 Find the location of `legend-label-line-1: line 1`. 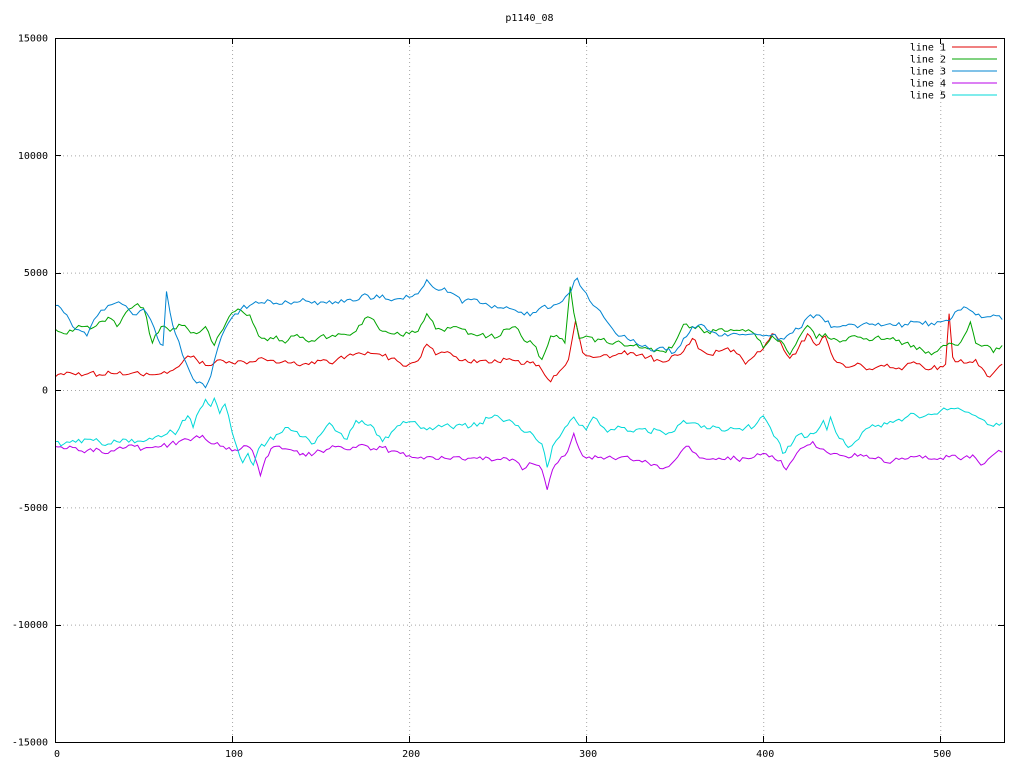

legend-label-line-1: line 1 is located at coordinates (928, 48).